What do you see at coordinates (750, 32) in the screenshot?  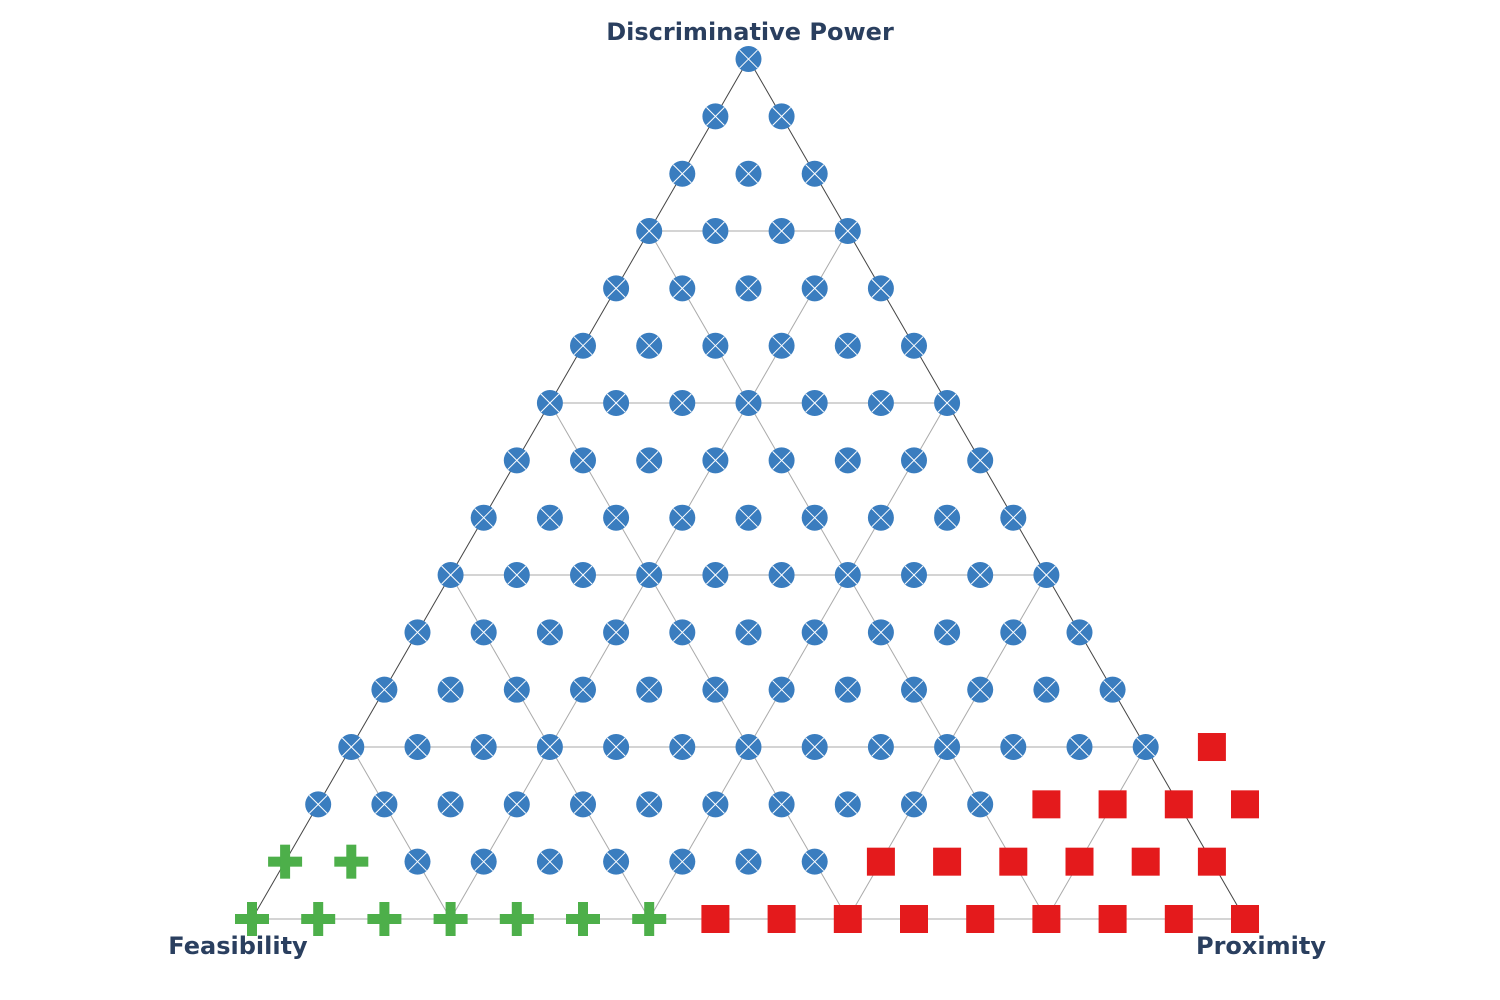 I see `axis-label-top: Discriminative Power` at bounding box center [750, 32].